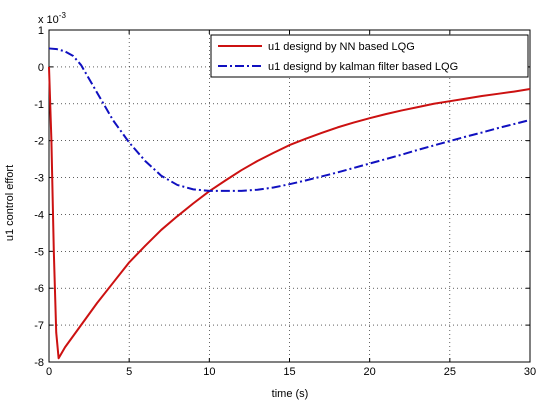 This screenshot has height=405, width=536. What do you see at coordinates (450, 372) in the screenshot?
I see `x-tick-label: 25` at bounding box center [450, 372].